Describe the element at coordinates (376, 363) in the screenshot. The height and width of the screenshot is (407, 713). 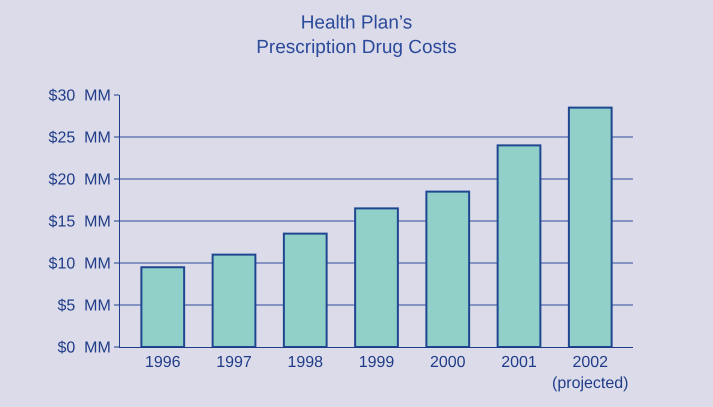
I see `x-tick-label: 1999` at that location.